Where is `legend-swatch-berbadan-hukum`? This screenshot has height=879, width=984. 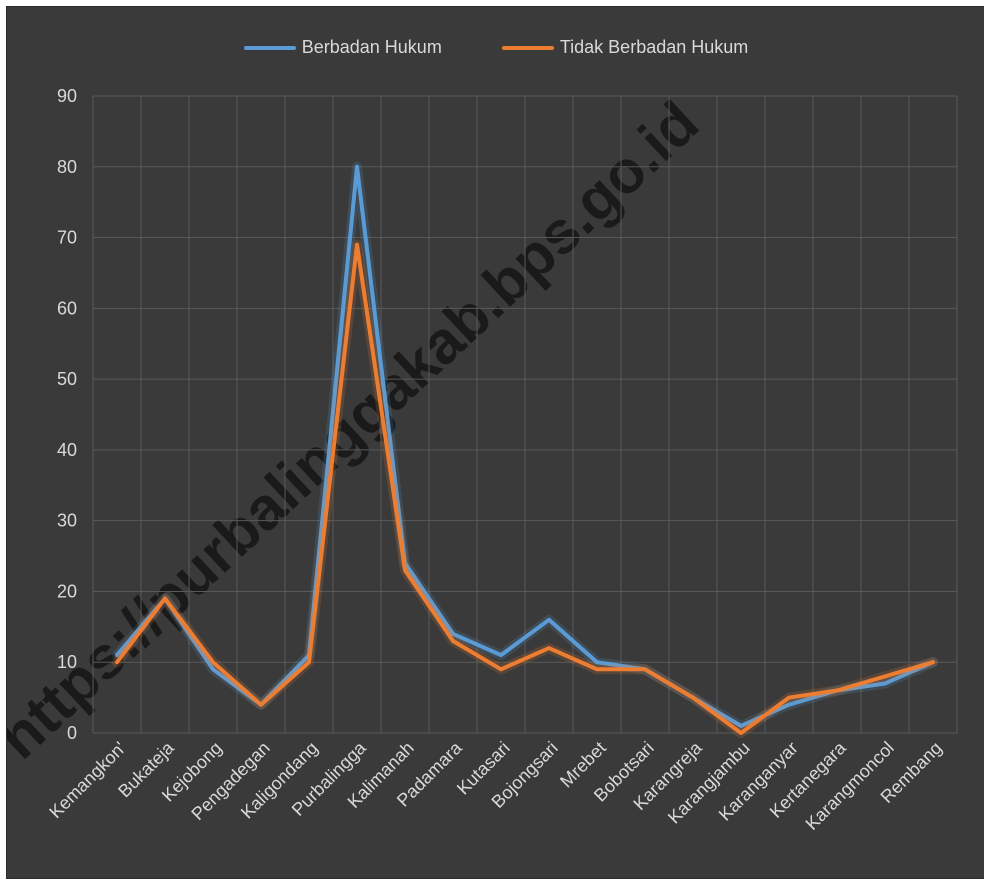 legend-swatch-berbadan-hukum is located at coordinates (269, 47).